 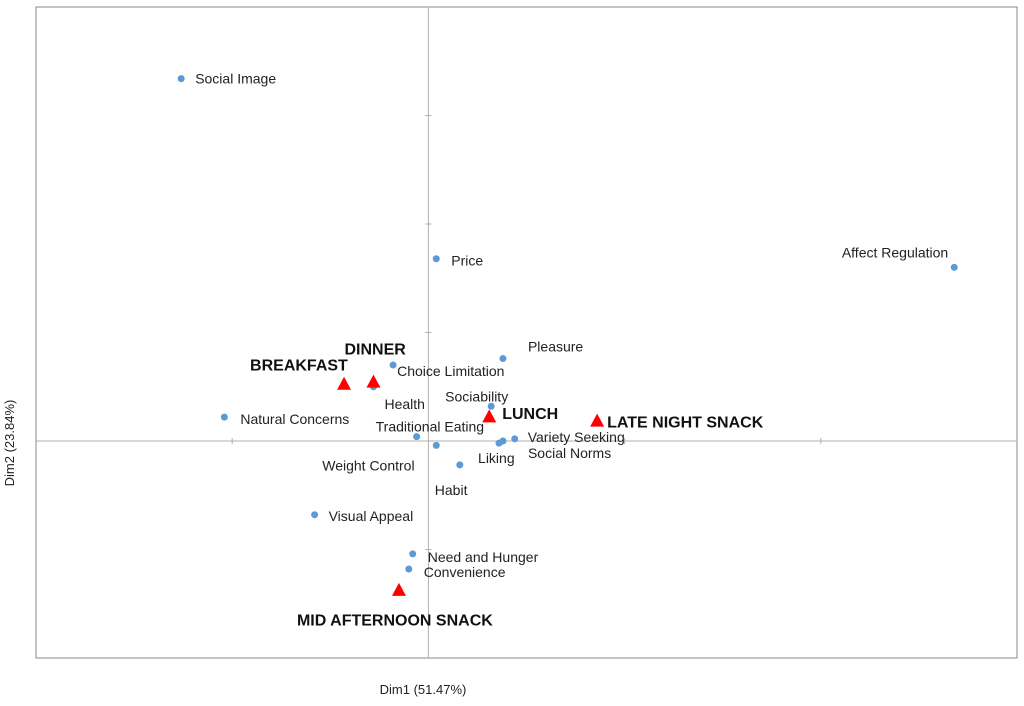 I want to click on label-lunch: LUNCH, so click(x=530, y=414).